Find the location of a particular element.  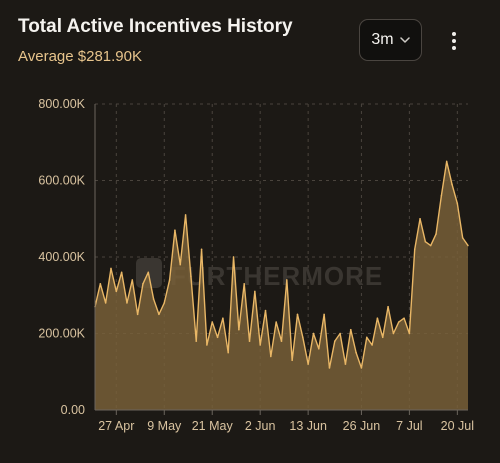

x-tick-label: 26 Jun is located at coordinates (362, 426).